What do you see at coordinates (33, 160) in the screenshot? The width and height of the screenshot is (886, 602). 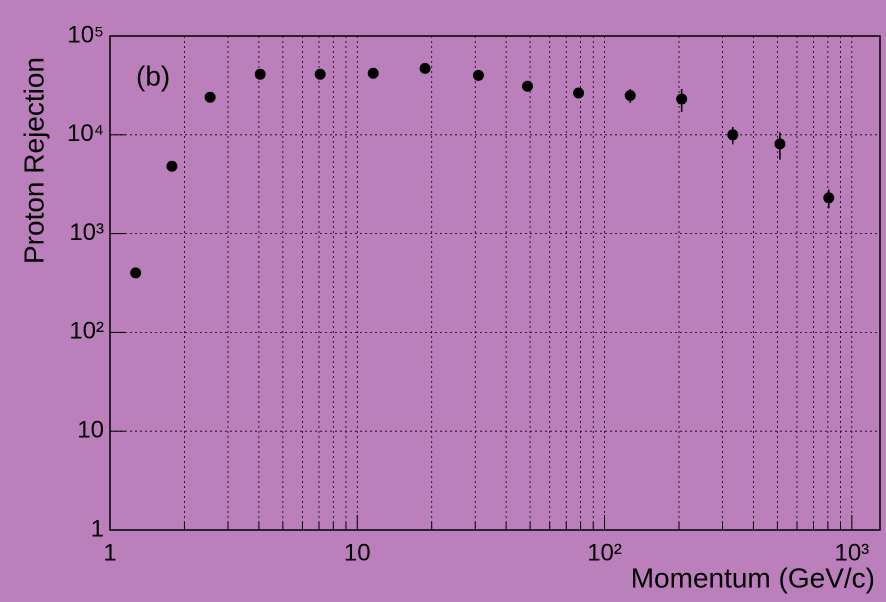 I see `y-axis-label: Proton Rejection` at bounding box center [33, 160].